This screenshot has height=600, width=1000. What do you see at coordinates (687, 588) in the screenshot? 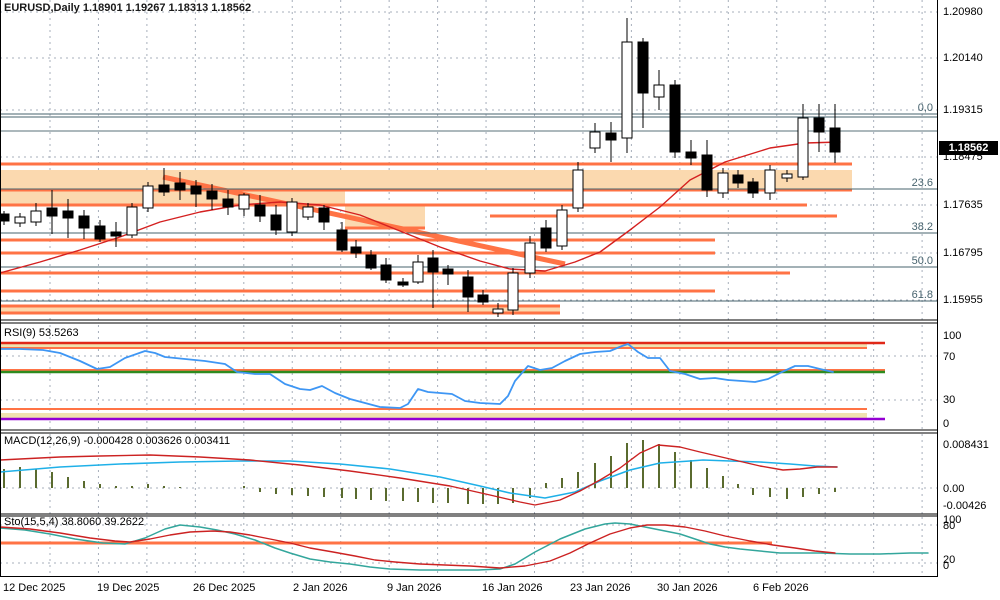
I see `date-axis-label: 30 Jan 2026` at bounding box center [687, 588].